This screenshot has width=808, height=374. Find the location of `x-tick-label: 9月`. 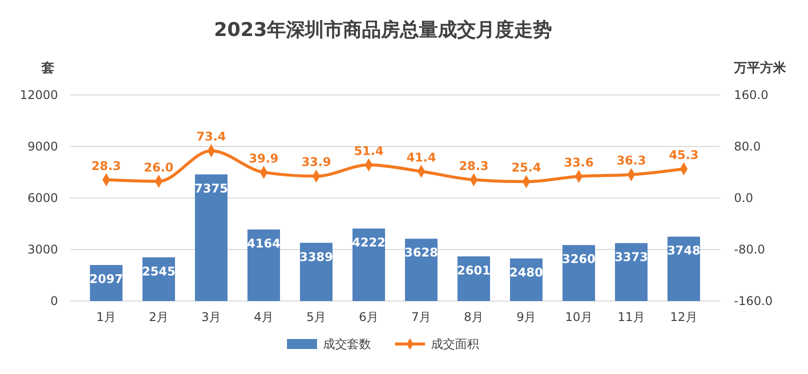

x-tick-label: 9月 is located at coordinates (526, 317).